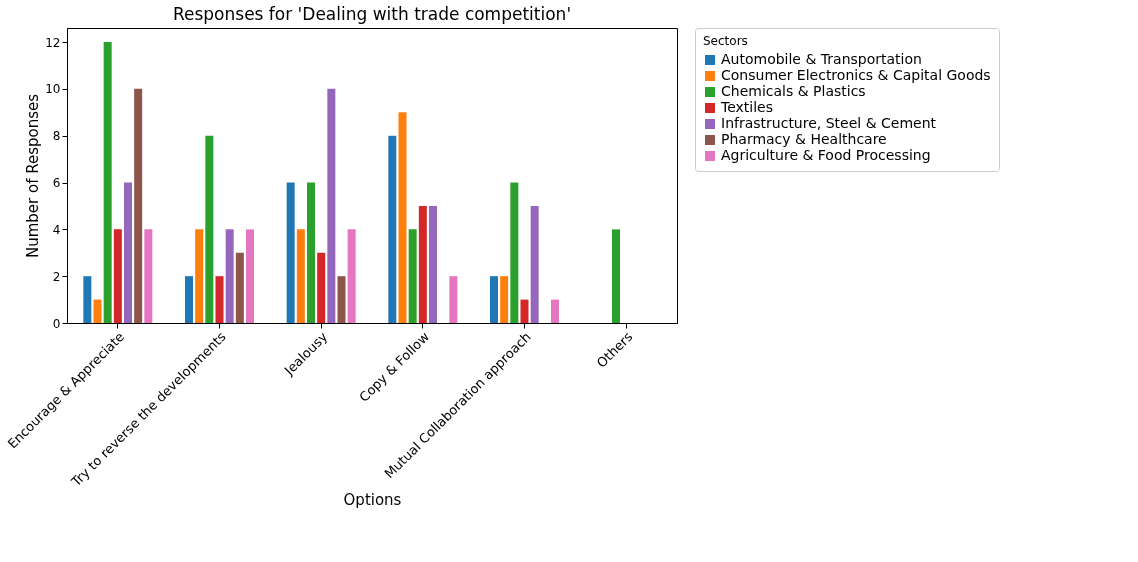 The height and width of the screenshot is (562, 1138). I want to click on legend-label: Chemicals & Plastics, so click(793, 91).